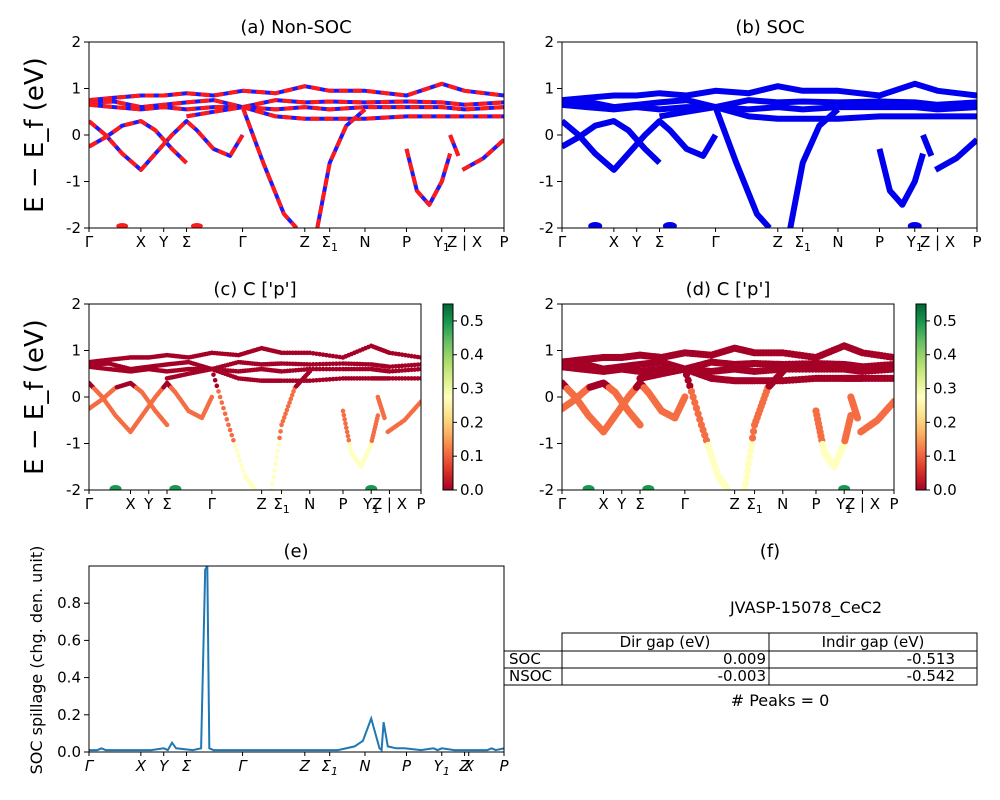 This screenshot has height=800, width=1000. Describe the element at coordinates (813, 167) in the screenshot. I see `band-line-b8` at that location.